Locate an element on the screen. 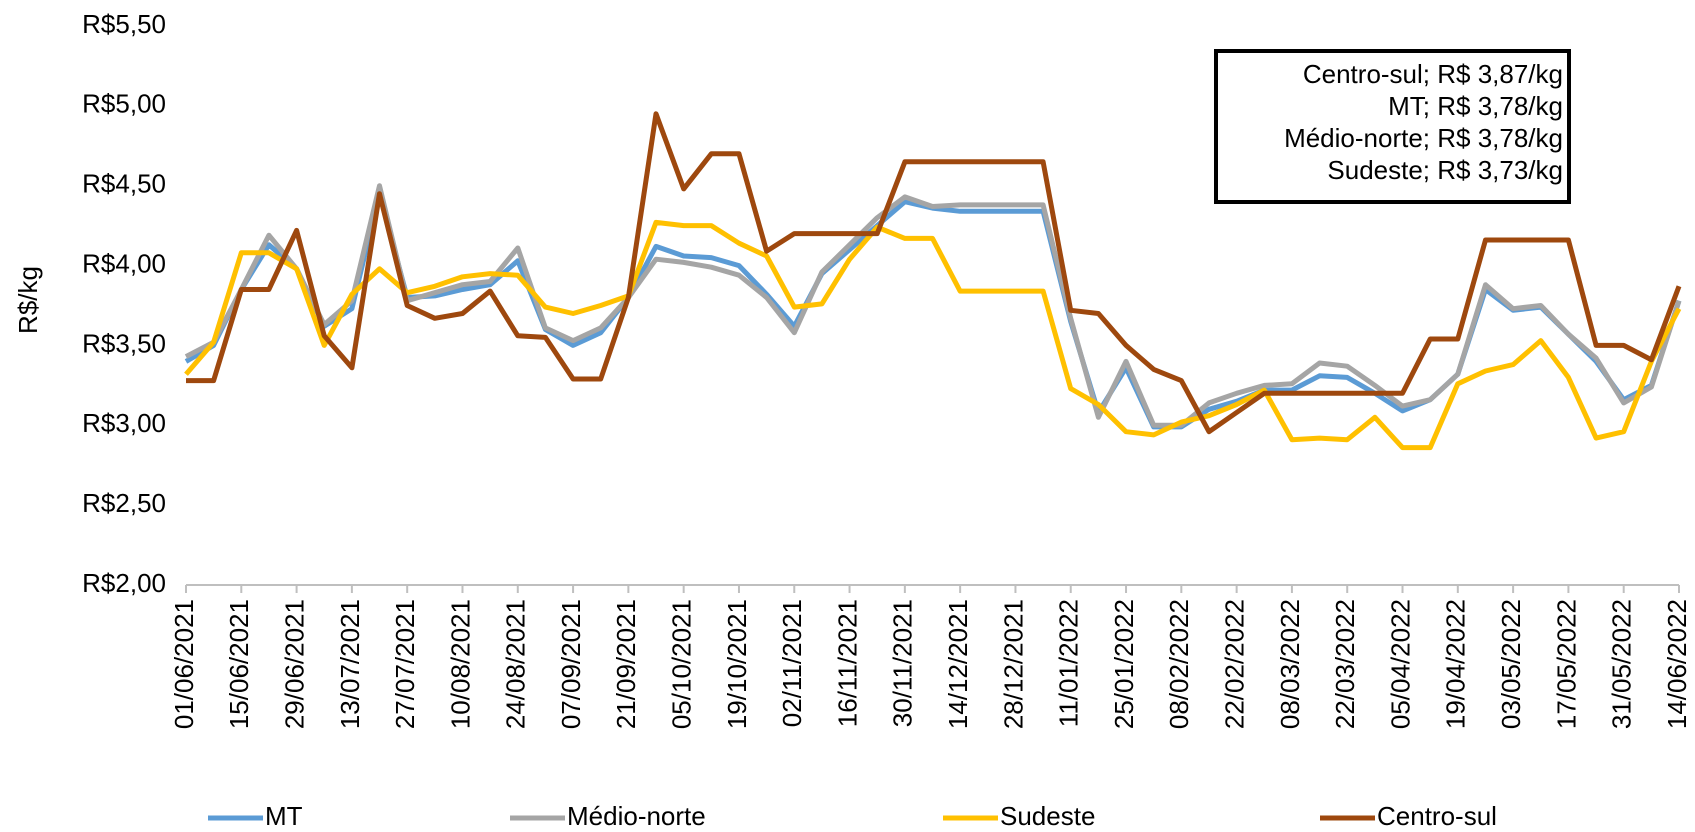  x-tick-label: 14/06/2022 is located at coordinates (1677, 664).